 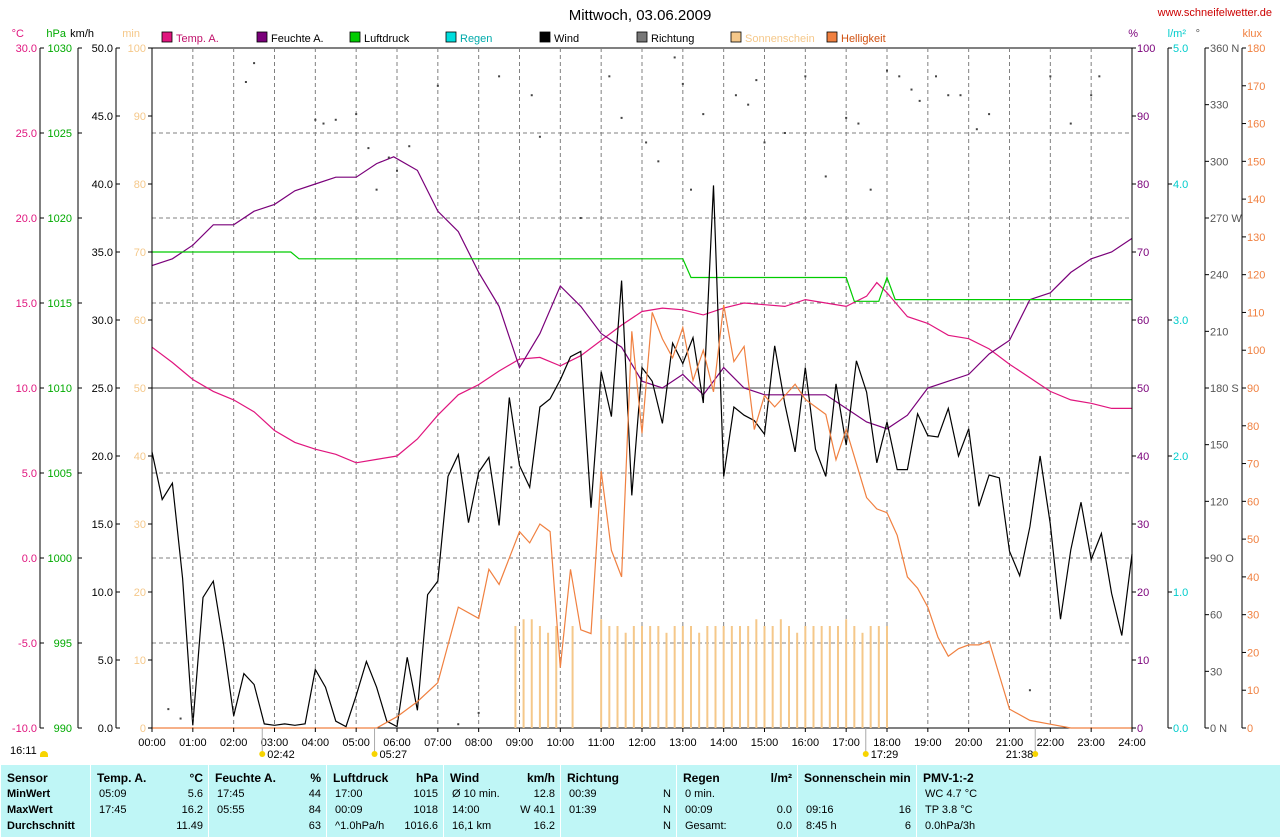 I want to click on x-tick-label: 07:00, so click(x=438, y=743).